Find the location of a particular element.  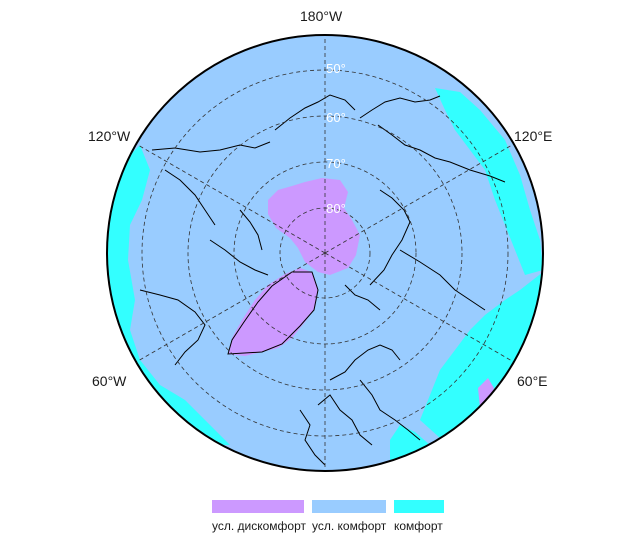

discomfort-zone-greenland is located at coordinates (273, 312).